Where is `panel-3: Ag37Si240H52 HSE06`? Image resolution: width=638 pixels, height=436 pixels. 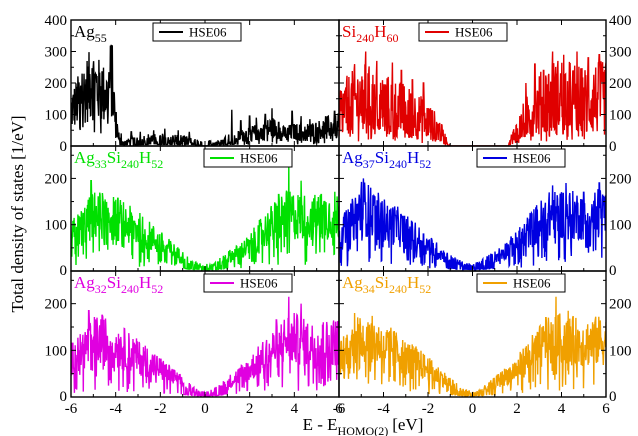
panel-3: Ag37Si240H52 HSE06 is located at coordinates (472, 208).